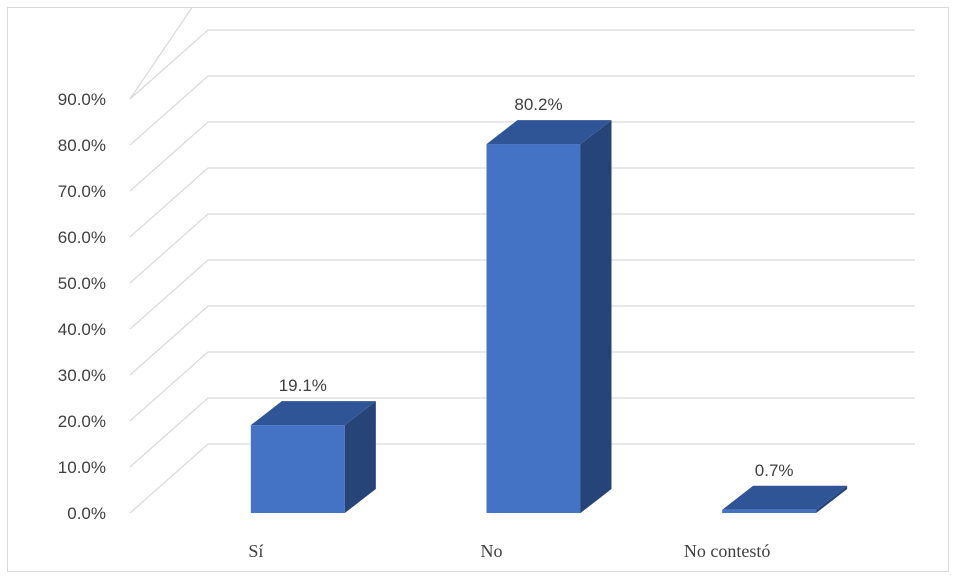 The height and width of the screenshot is (579, 957). Describe the element at coordinates (82, 283) in the screenshot. I see `y-tick-label: 50.0%` at that location.